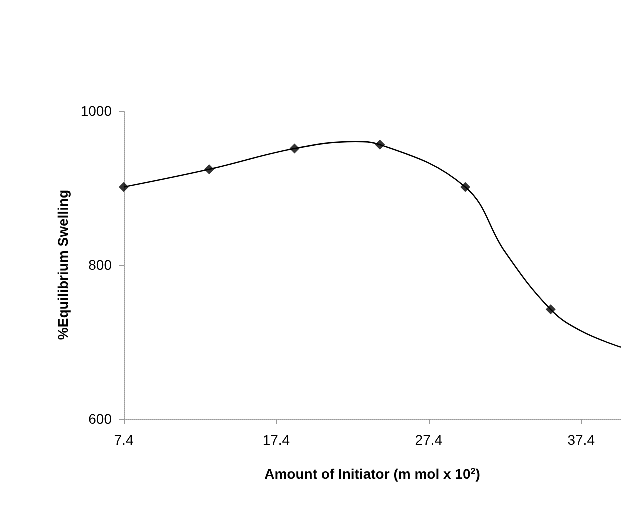  I want to click on x-tick-label: 7.4, so click(124, 440).